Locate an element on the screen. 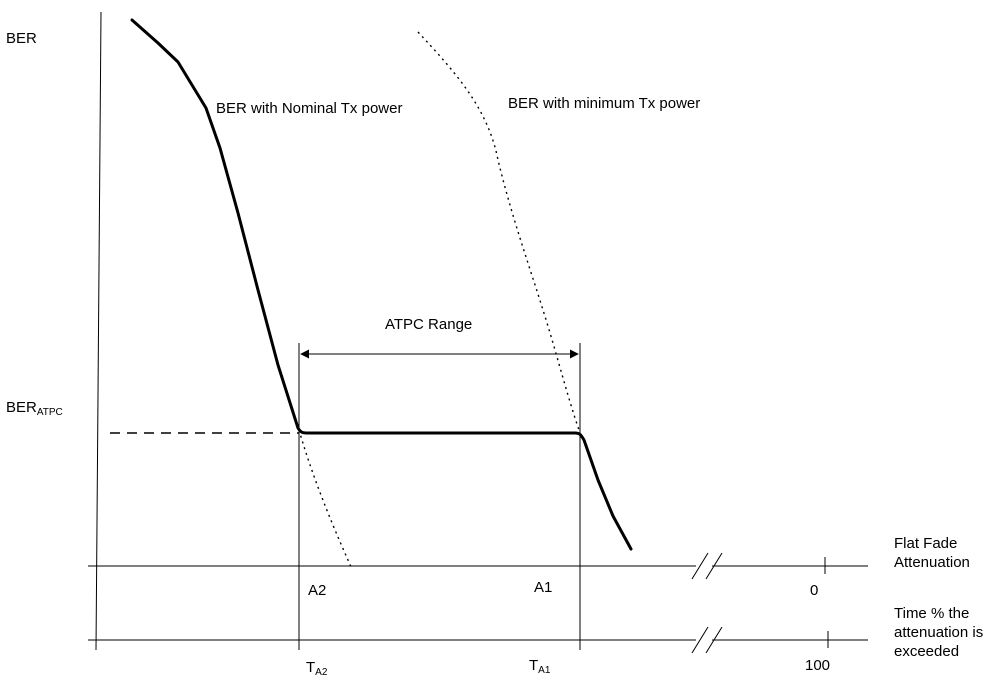  minimum-power-curve is located at coordinates (499, 232).